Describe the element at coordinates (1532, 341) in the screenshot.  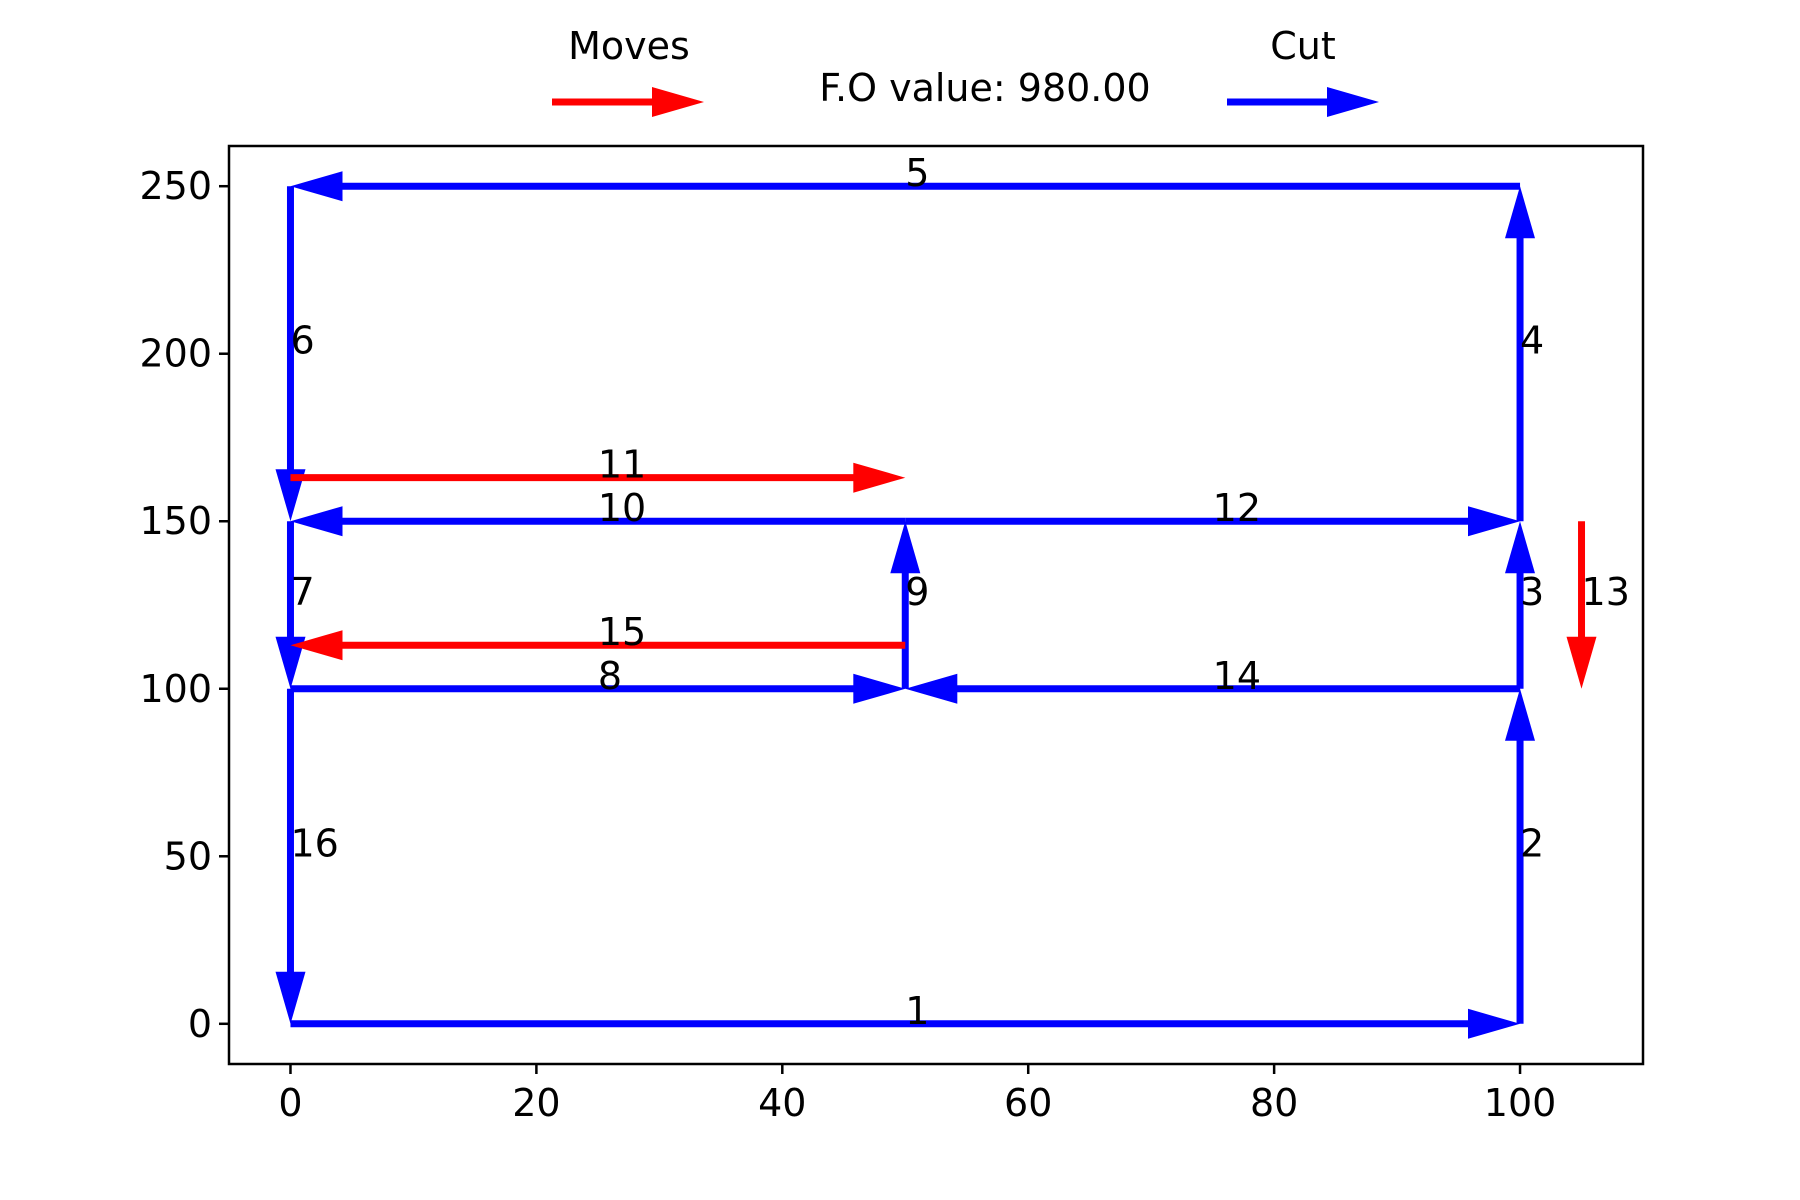
I see `segment-label-4: 4` at that location.